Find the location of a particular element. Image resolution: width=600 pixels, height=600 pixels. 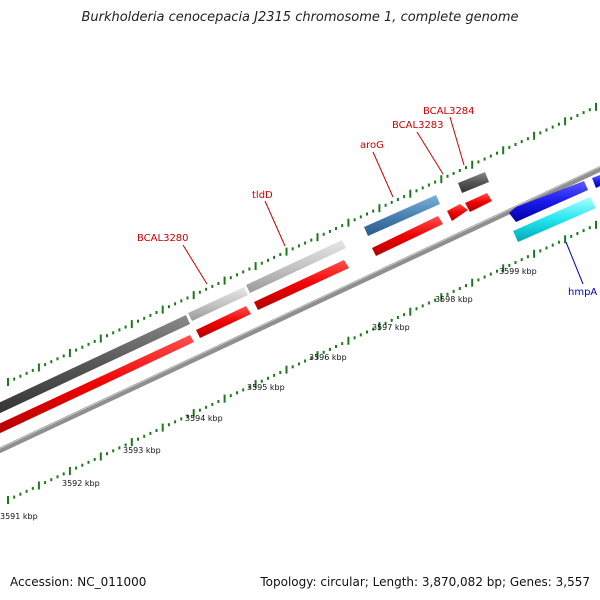

gene-label-tldD: tldD is located at coordinates (262, 195).